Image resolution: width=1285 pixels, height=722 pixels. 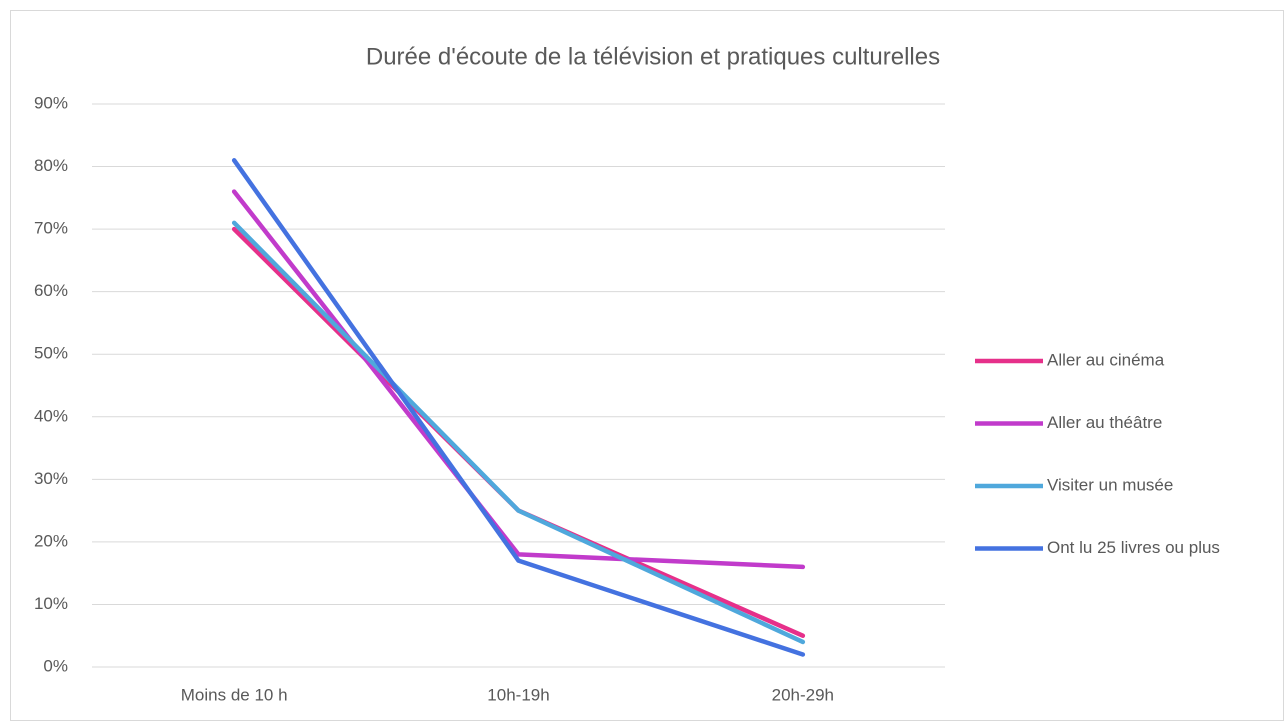 I want to click on legend-label: Aller au théâtre, so click(x=1104, y=422).